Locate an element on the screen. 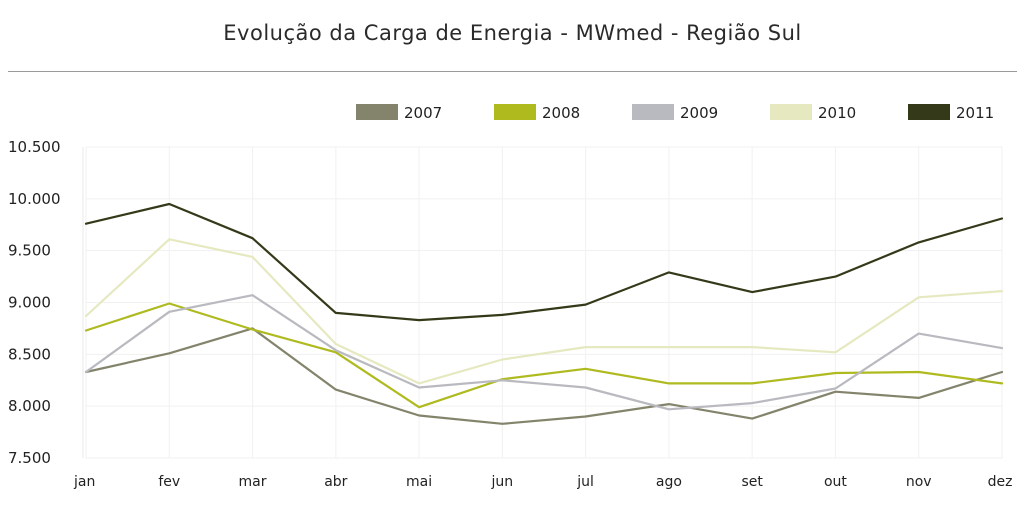 The image size is (1025, 526). legend-swatch-2009 is located at coordinates (653, 112).